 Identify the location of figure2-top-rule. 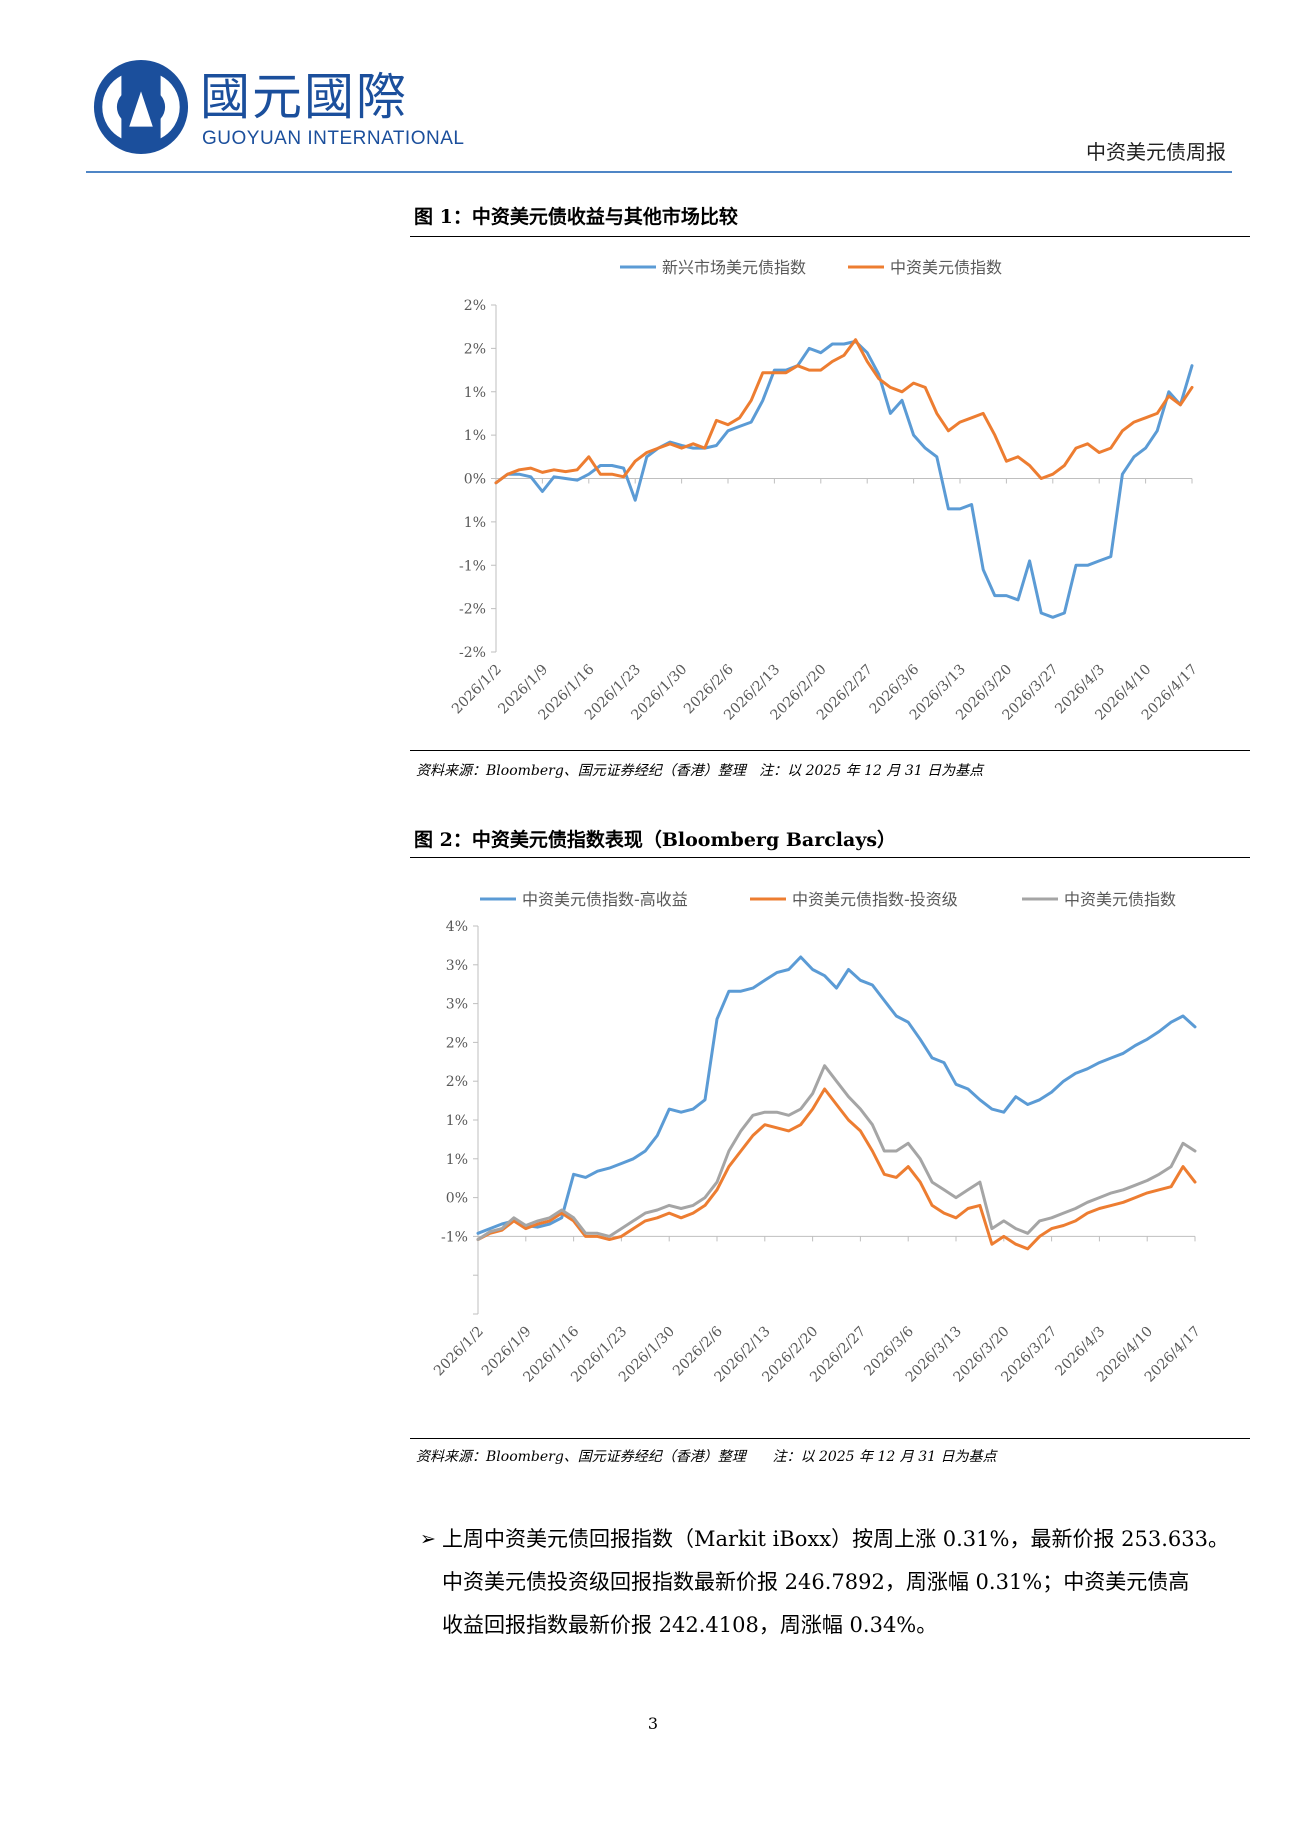
(830, 857).